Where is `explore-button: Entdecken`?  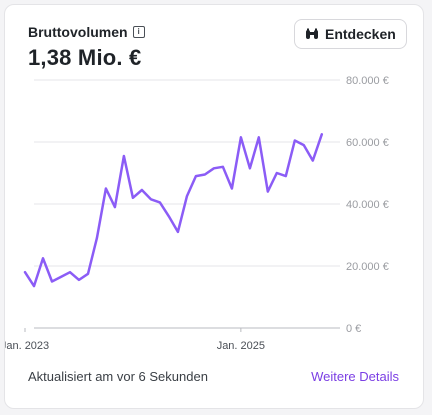
explore-button: Entdecken is located at coordinates (350, 34).